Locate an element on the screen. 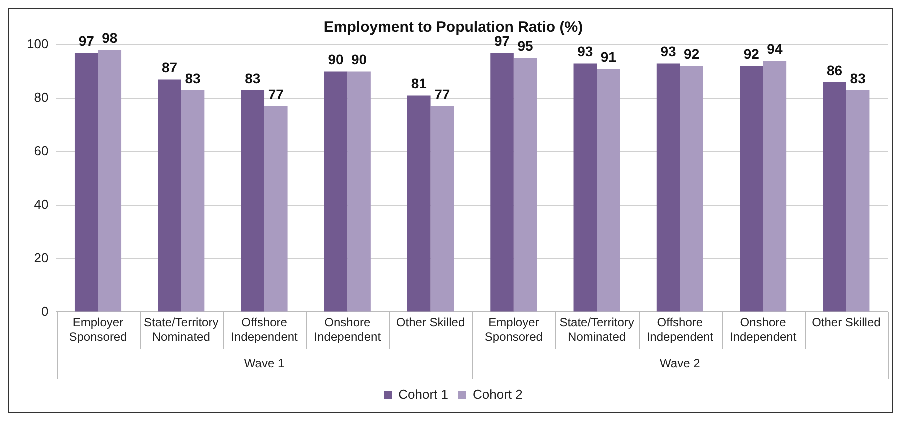 The image size is (903, 421). text: Wave 2 is located at coordinates (680, 363).